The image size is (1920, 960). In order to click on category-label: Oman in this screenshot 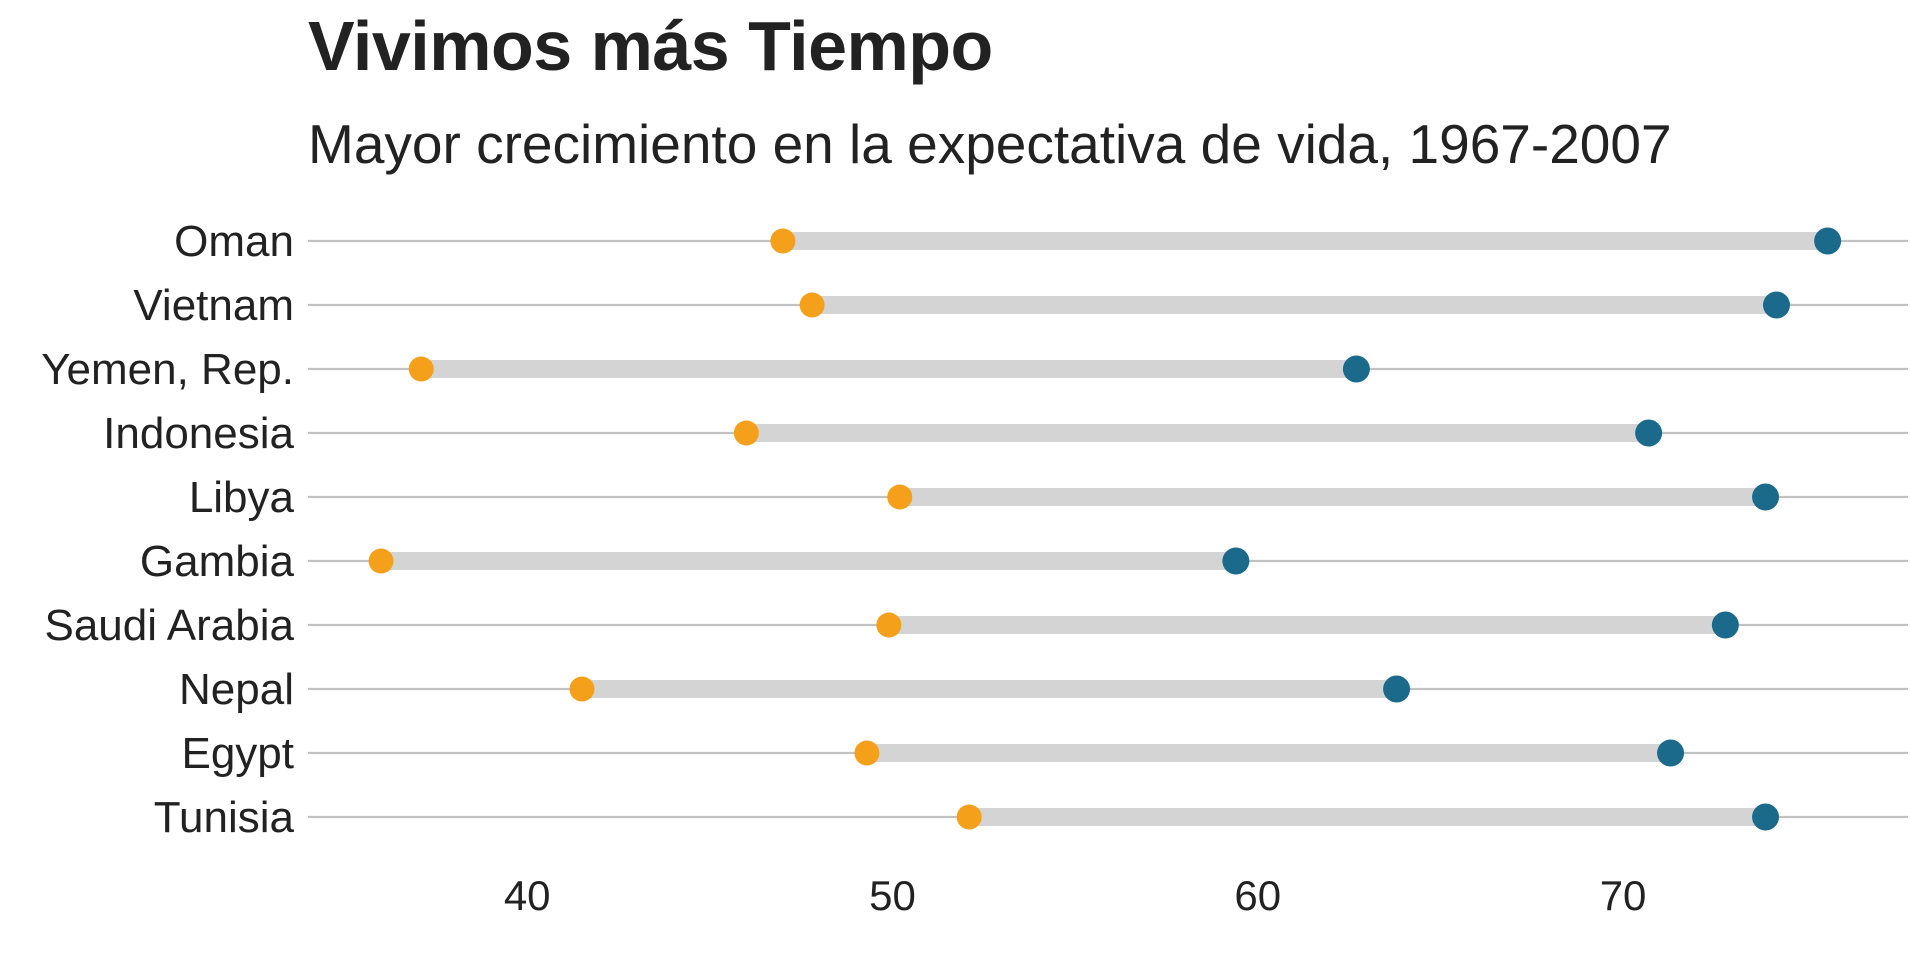, I will do `click(234, 241)`.